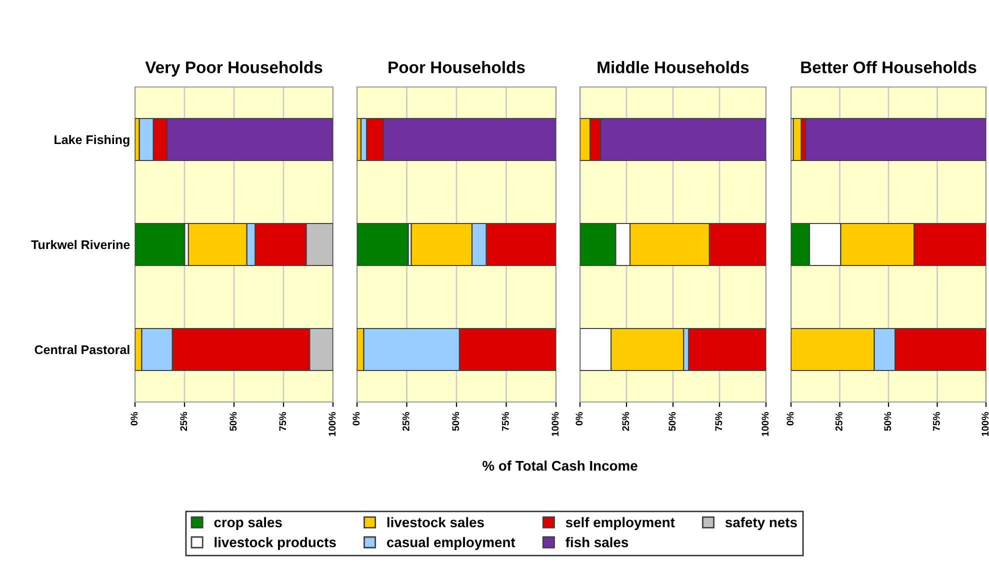 This screenshot has height=574, width=989. What do you see at coordinates (435, 522) in the screenshot?
I see `legend-label: livestock sales` at bounding box center [435, 522].